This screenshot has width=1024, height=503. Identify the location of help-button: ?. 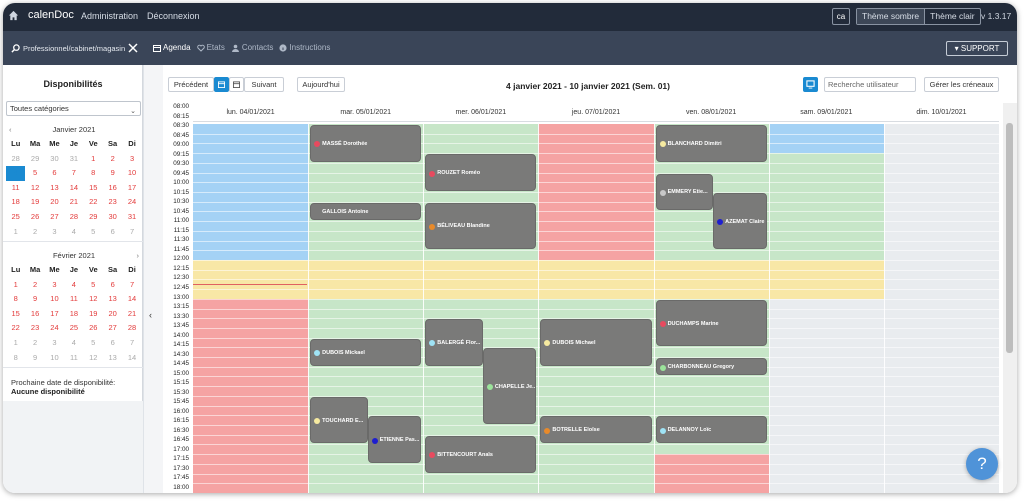
(982, 464).